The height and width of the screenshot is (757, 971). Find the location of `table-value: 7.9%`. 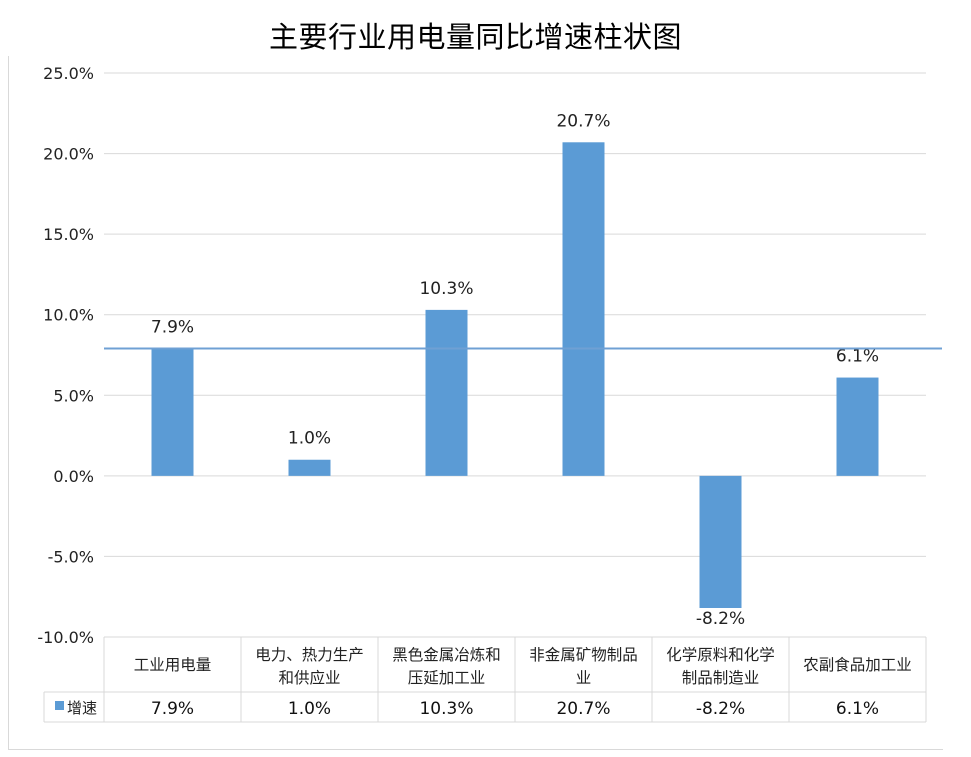

table-value: 7.9% is located at coordinates (172, 709).